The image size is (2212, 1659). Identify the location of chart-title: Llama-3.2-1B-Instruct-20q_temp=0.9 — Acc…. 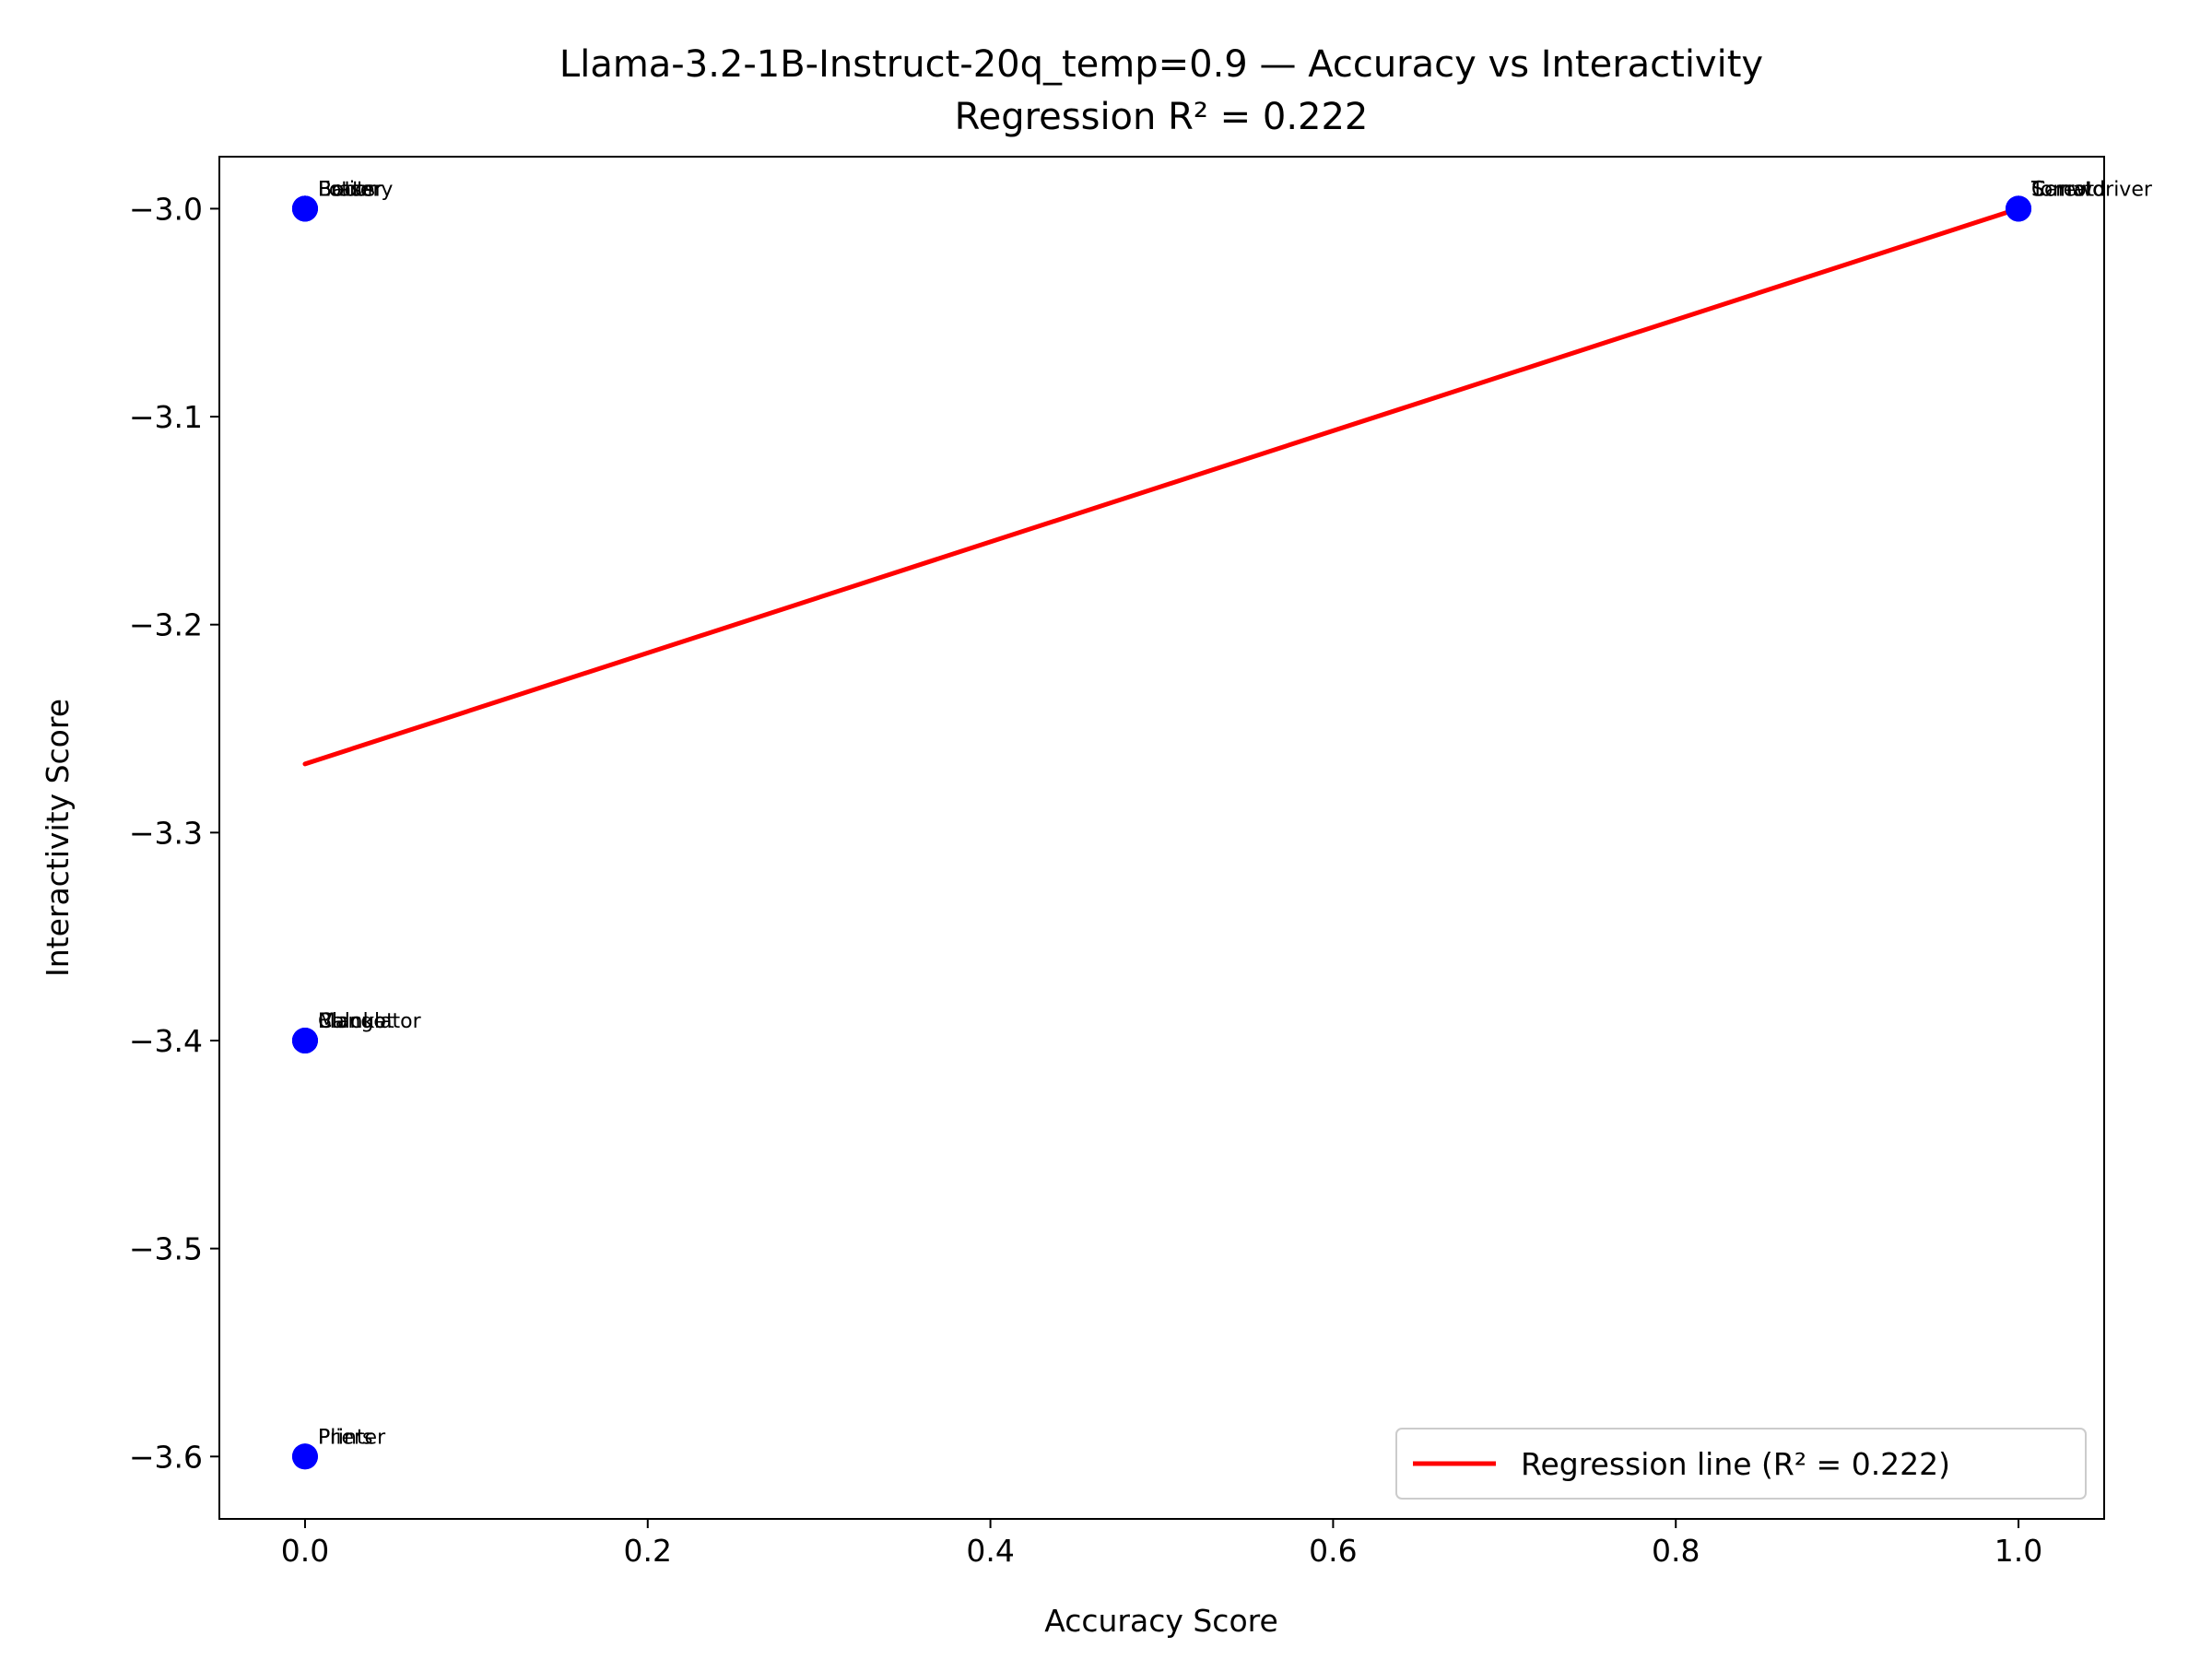
(1161, 64).